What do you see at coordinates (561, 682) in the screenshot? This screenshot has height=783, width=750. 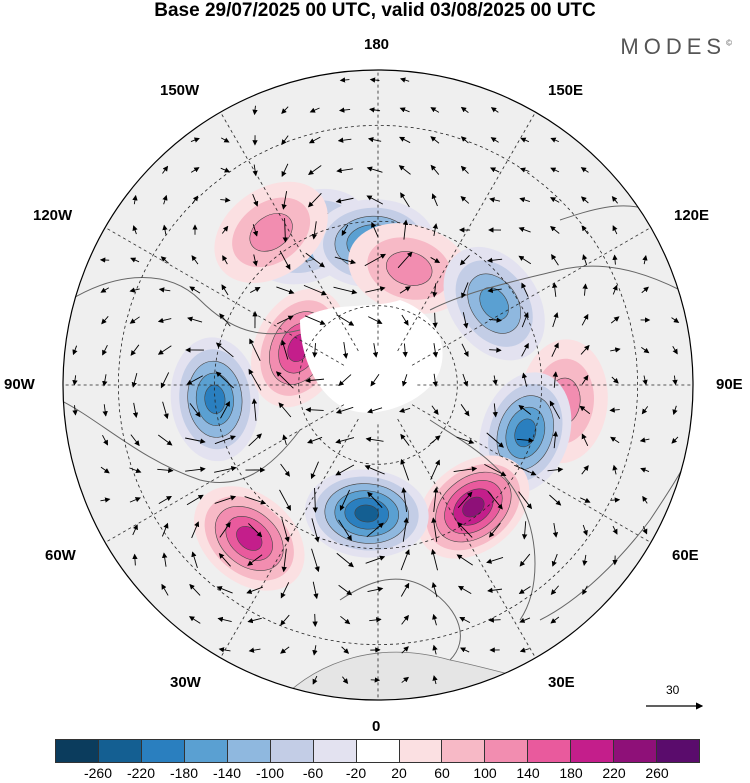 I see `lon-label-30e: 30E` at bounding box center [561, 682].